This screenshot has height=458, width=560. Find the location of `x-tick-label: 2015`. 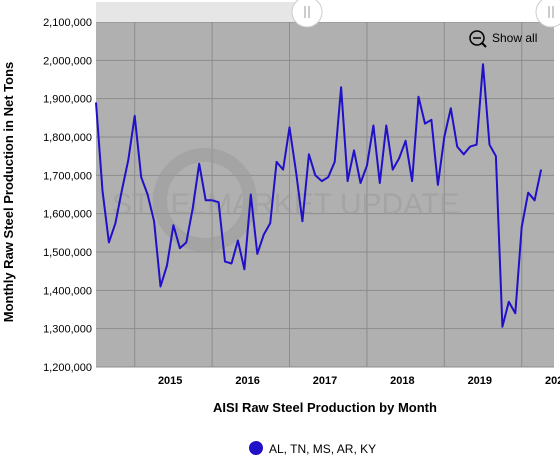

x-tick-label: 2015 is located at coordinates (170, 381).